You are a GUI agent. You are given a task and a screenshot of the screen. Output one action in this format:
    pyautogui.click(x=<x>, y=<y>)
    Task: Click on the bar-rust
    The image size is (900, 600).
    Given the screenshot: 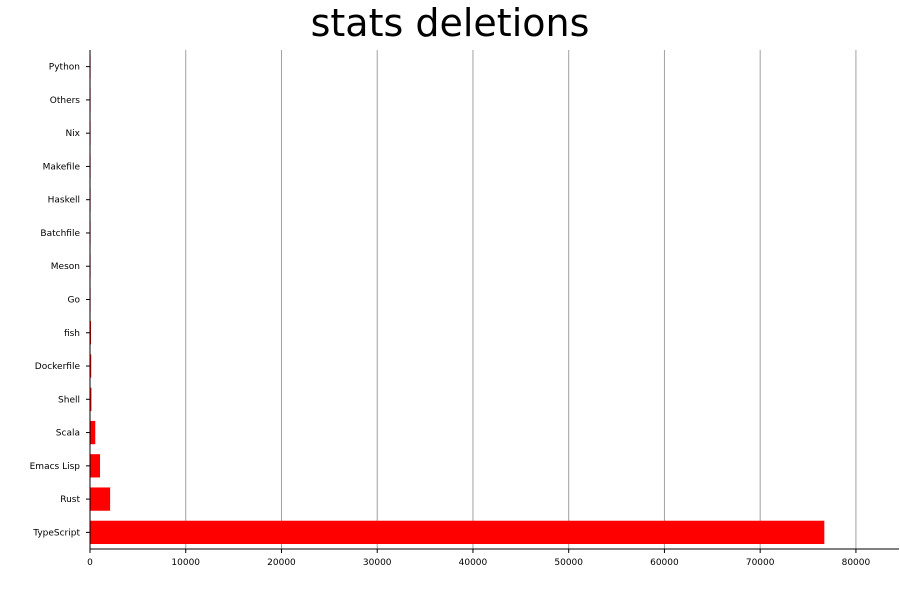 What is the action you would take?
    pyautogui.click(x=100, y=499)
    